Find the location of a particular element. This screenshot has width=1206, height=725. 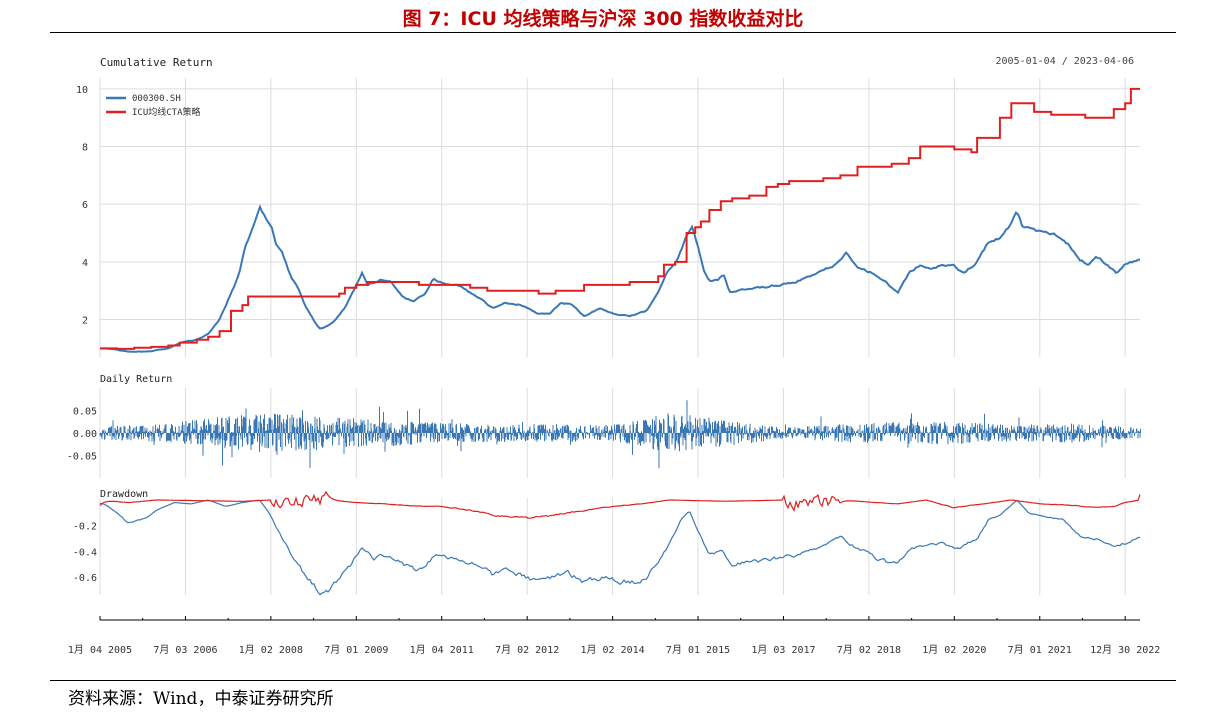

date-range-label: 2005-01-04 / 2023-04-06 is located at coordinates (1065, 61).